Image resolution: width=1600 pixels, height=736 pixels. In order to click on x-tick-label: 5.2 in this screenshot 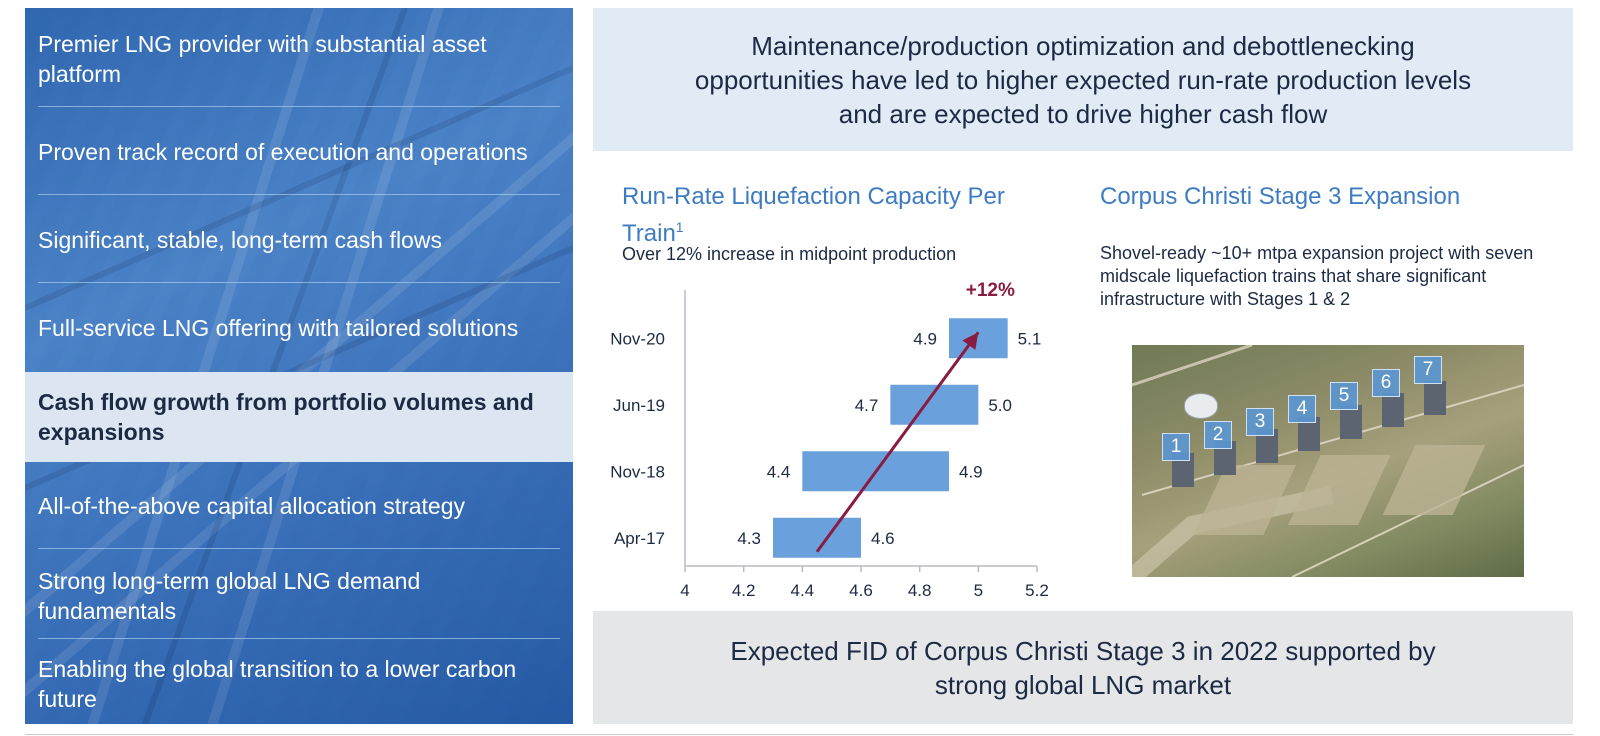, I will do `click(1037, 590)`.